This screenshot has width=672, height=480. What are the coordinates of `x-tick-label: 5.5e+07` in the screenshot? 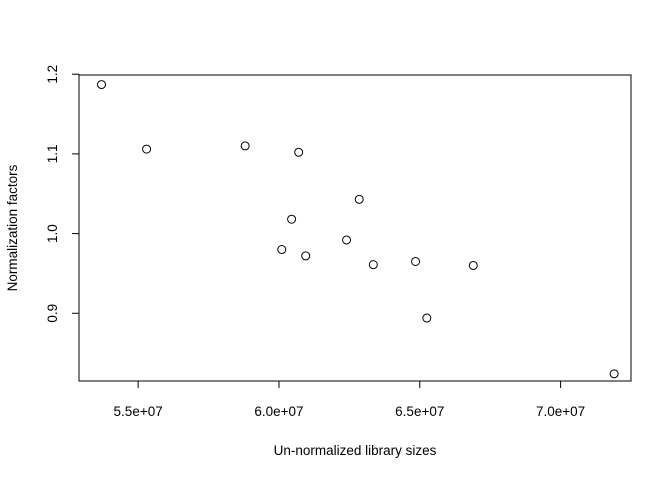 It's located at (138, 411).